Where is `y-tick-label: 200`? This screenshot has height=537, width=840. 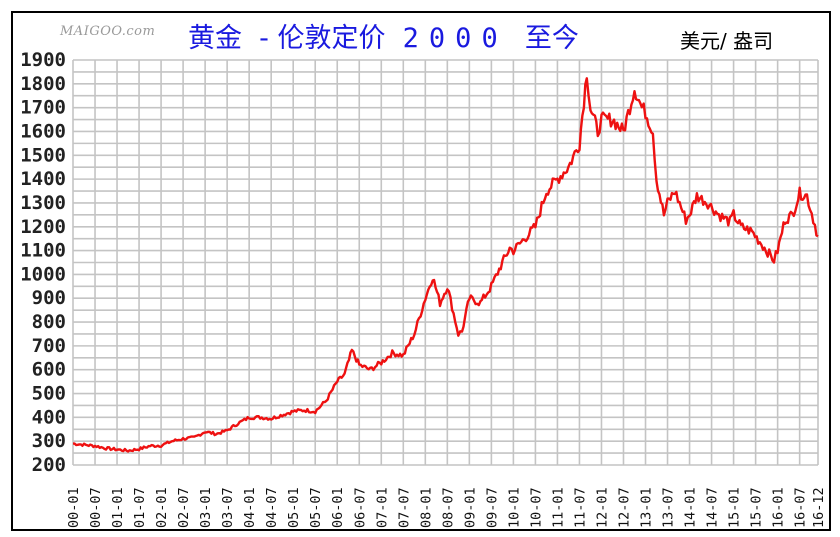 y-tick-label: 200 is located at coordinates (49, 465).